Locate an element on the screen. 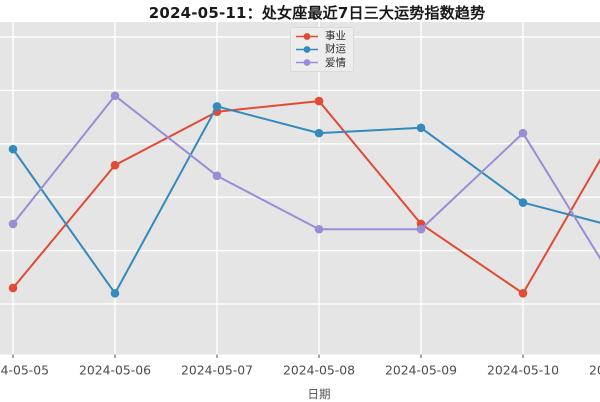 The image size is (600, 402). x-tick-label: 2024-05-11 is located at coordinates (594, 370).